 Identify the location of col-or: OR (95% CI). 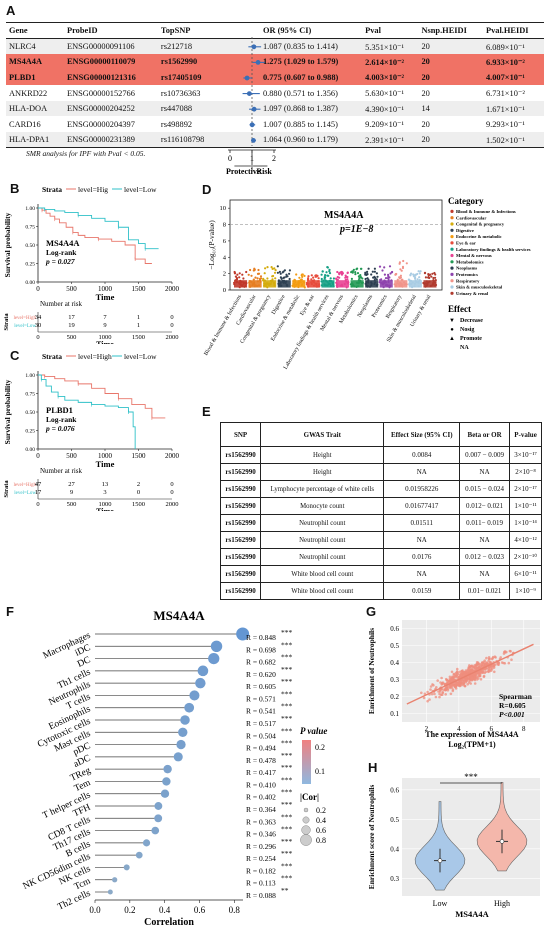
(311, 30).